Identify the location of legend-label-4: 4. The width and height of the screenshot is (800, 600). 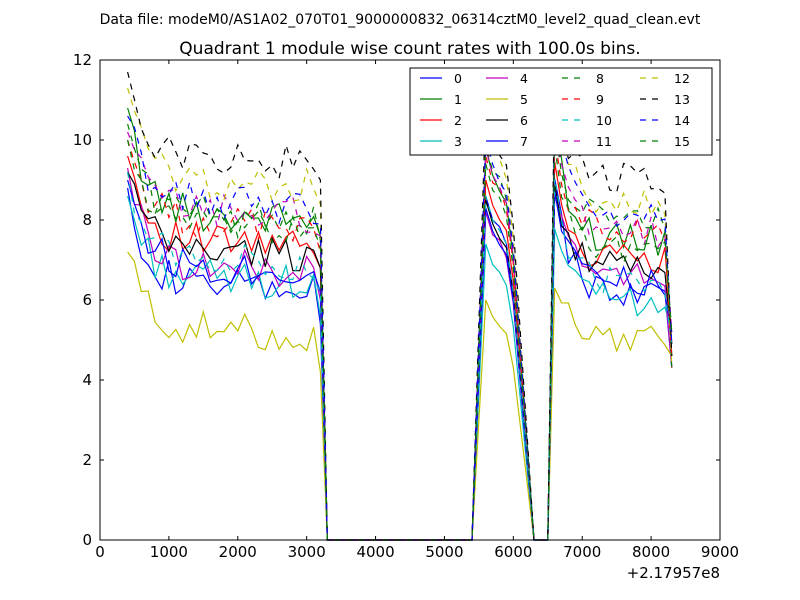
(524, 78).